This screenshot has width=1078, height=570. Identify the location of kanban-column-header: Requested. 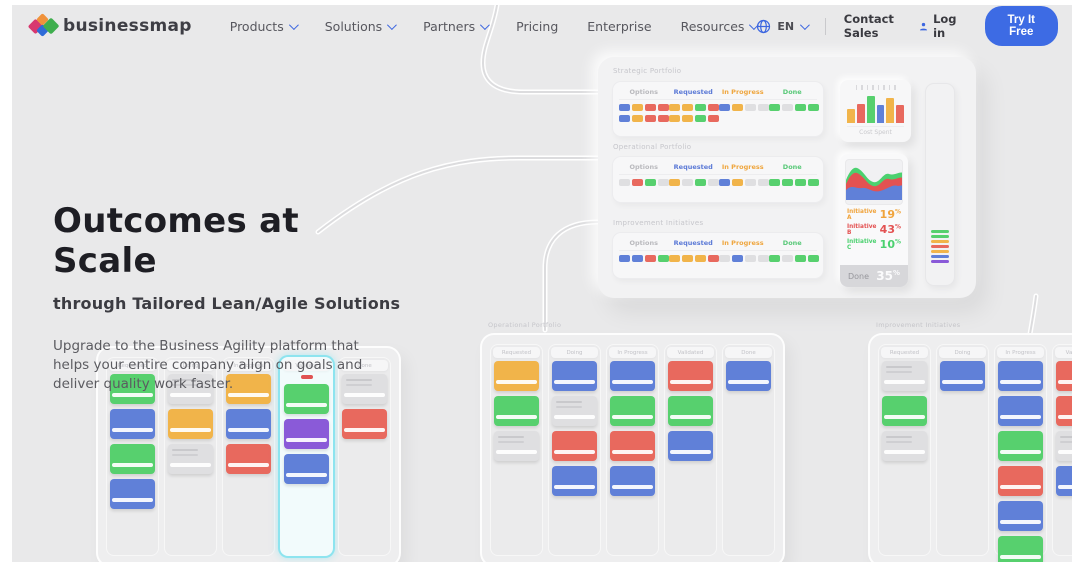
(132, 365).